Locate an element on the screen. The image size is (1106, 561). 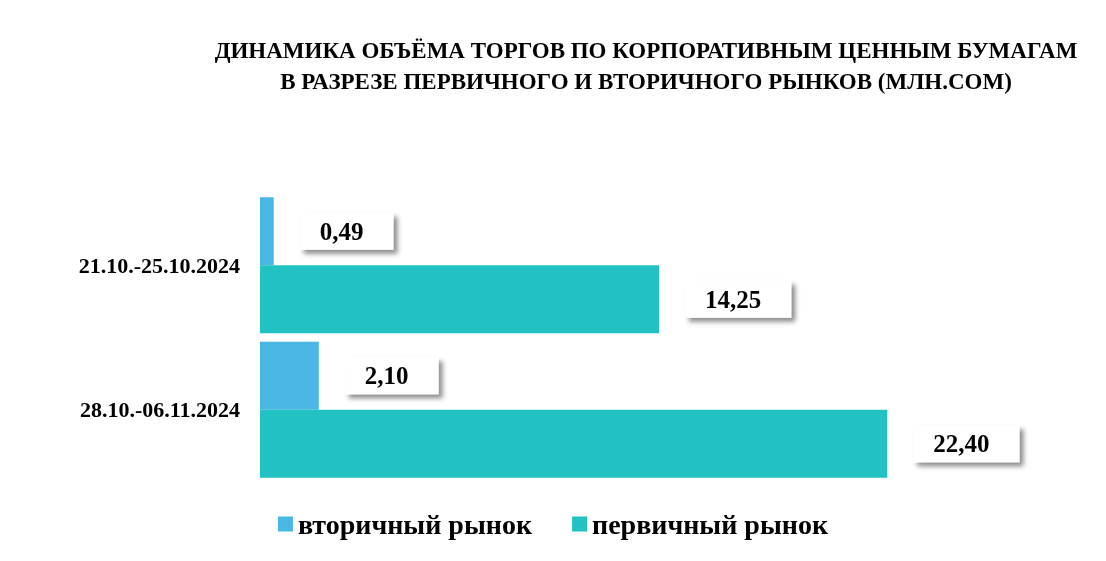
data-label: 0,49 is located at coordinates (341, 231).